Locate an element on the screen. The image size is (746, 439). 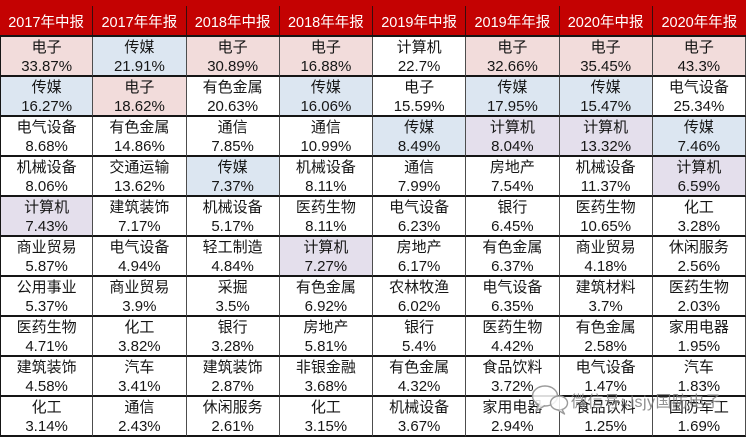
industry-name: 房地产 is located at coordinates (512, 167).